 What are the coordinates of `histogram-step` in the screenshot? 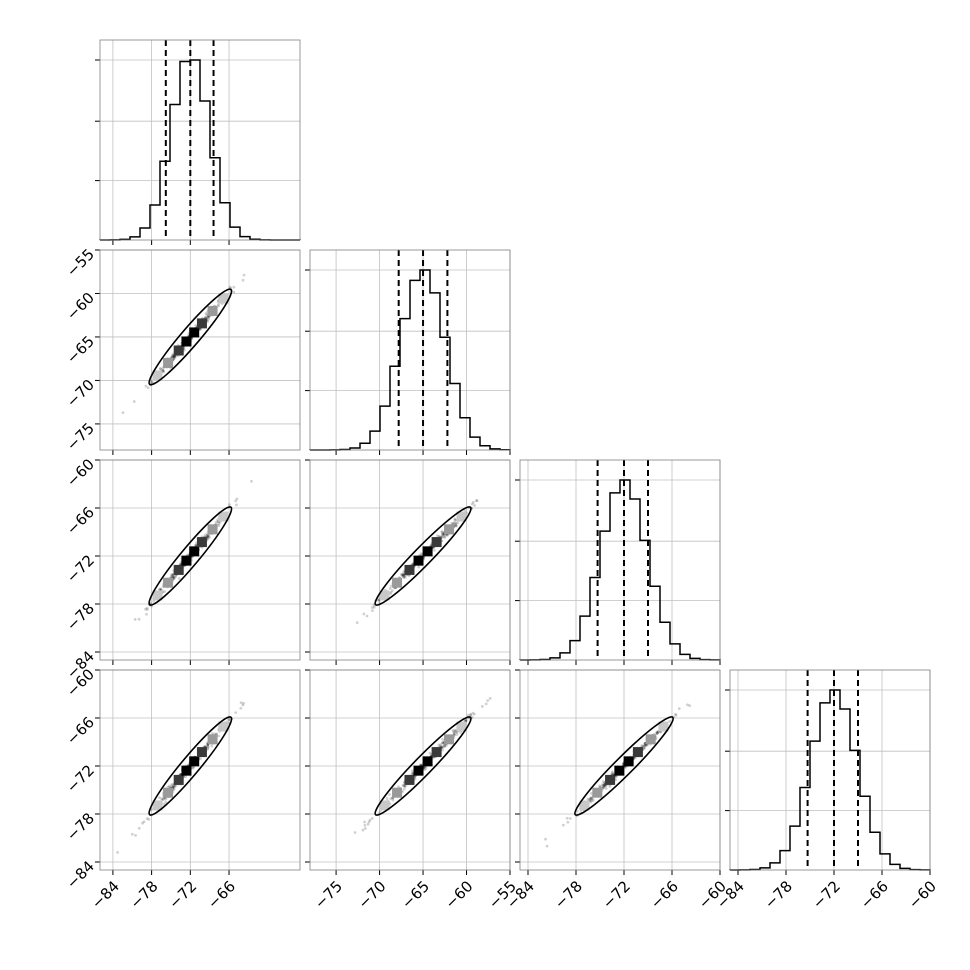 It's located at (620, 570).